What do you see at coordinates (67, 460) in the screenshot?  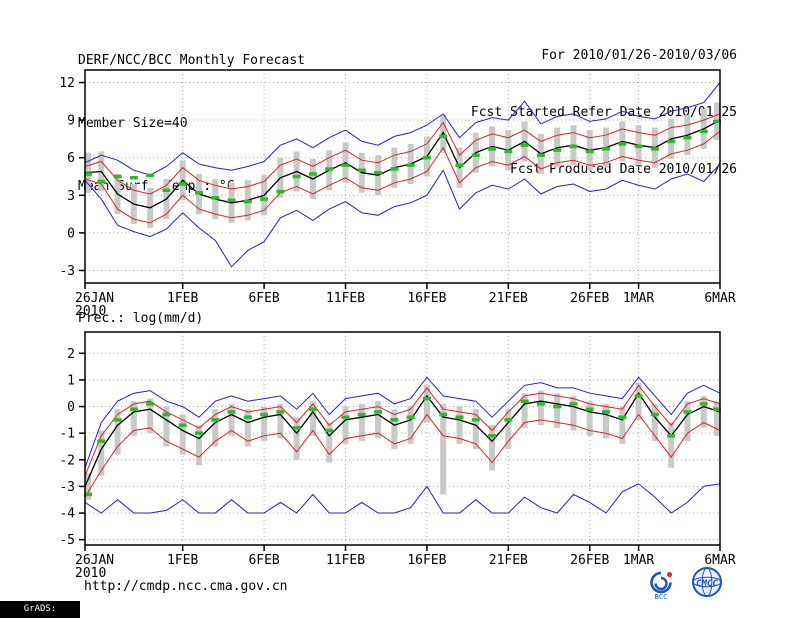 I see `y-tick-label: -2` at bounding box center [67, 460].